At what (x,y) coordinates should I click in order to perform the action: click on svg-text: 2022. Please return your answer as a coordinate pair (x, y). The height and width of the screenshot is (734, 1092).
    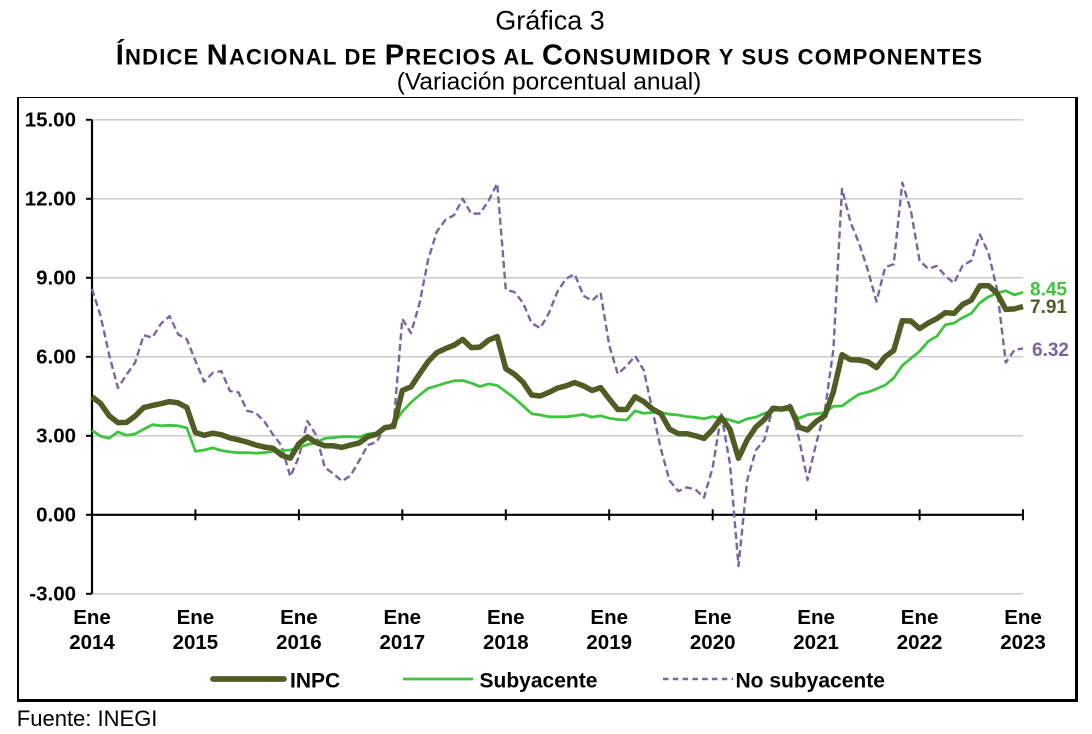
    Looking at the image, I should click on (920, 642).